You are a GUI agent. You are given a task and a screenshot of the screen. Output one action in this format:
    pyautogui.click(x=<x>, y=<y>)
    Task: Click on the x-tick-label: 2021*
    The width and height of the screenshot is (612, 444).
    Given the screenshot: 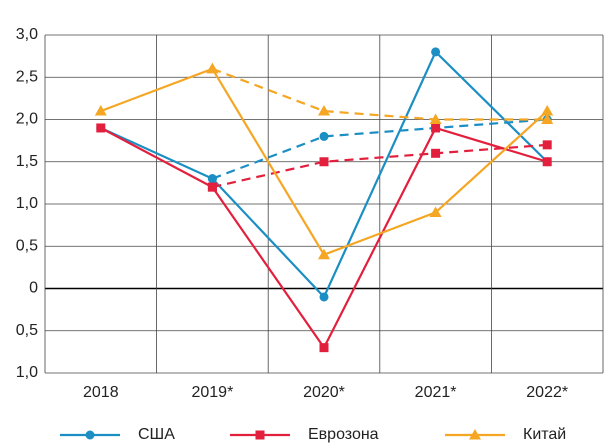 What is the action you would take?
    pyautogui.click(x=436, y=392)
    